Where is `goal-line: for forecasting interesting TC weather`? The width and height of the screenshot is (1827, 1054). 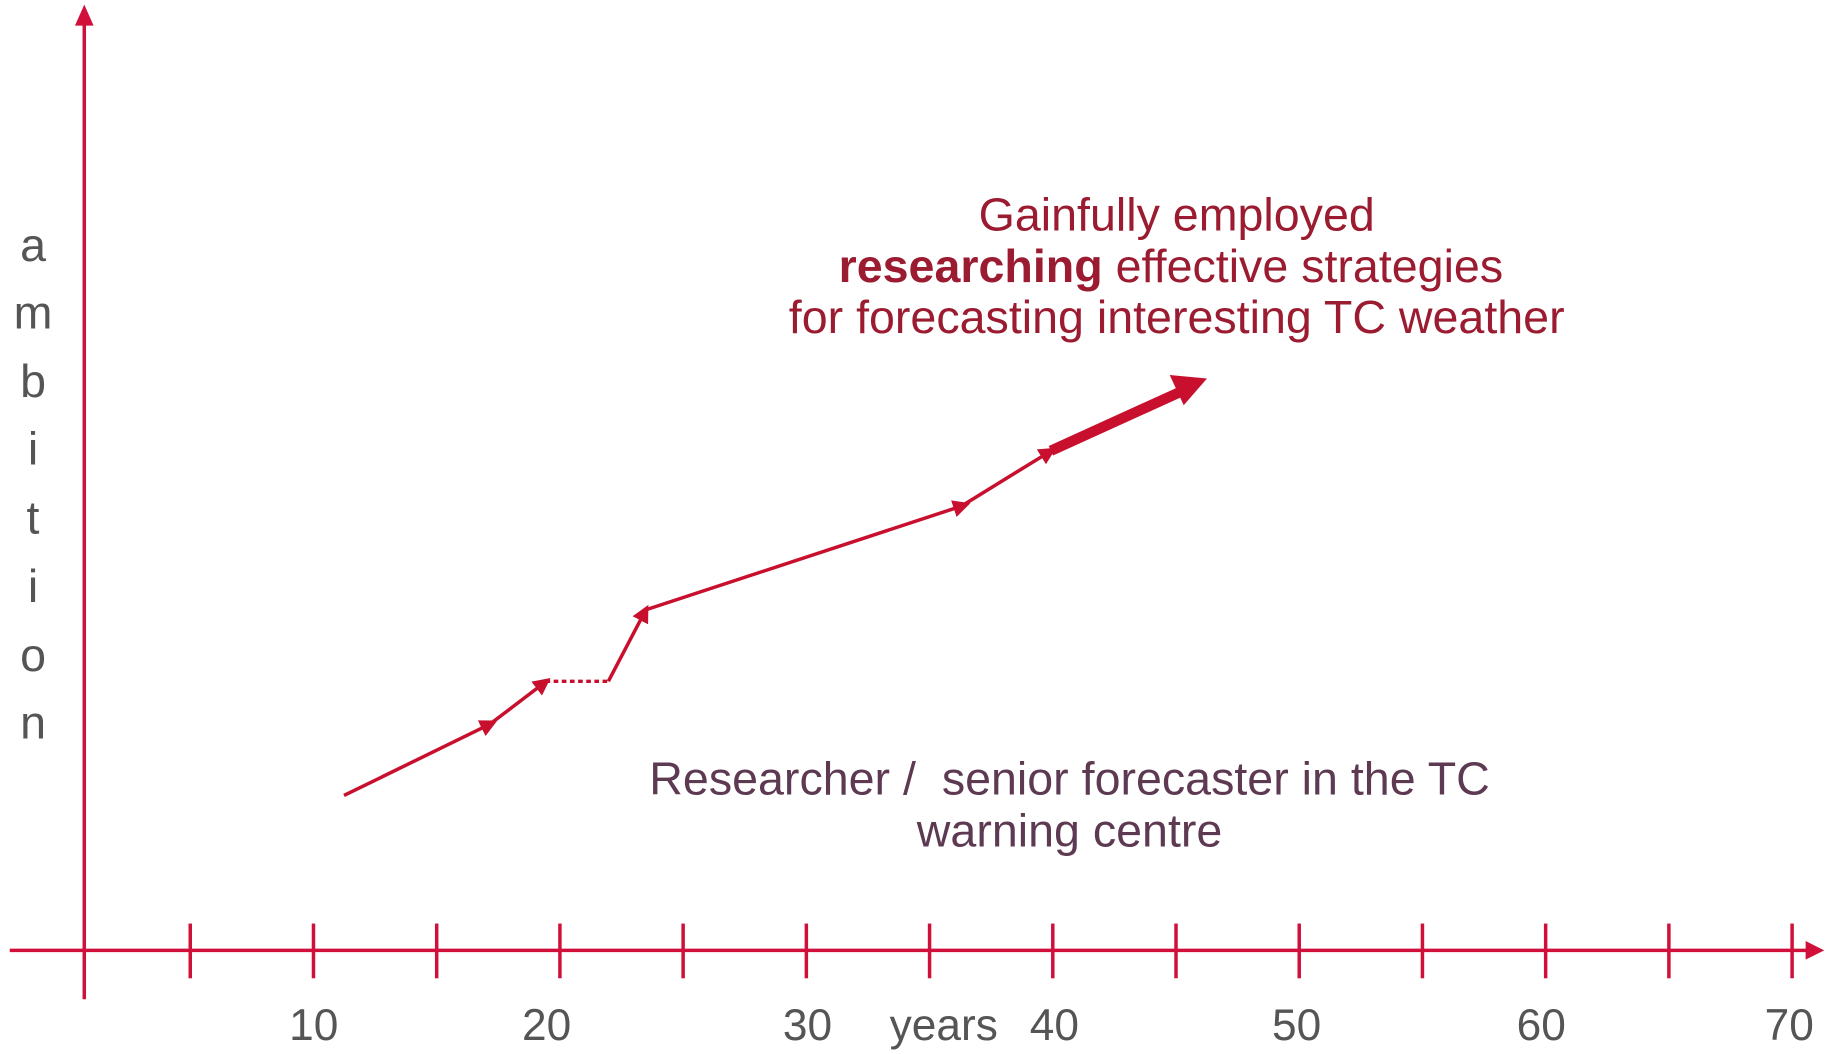 goal-line: for forecasting interesting TC weather is located at coordinates (1177, 317).